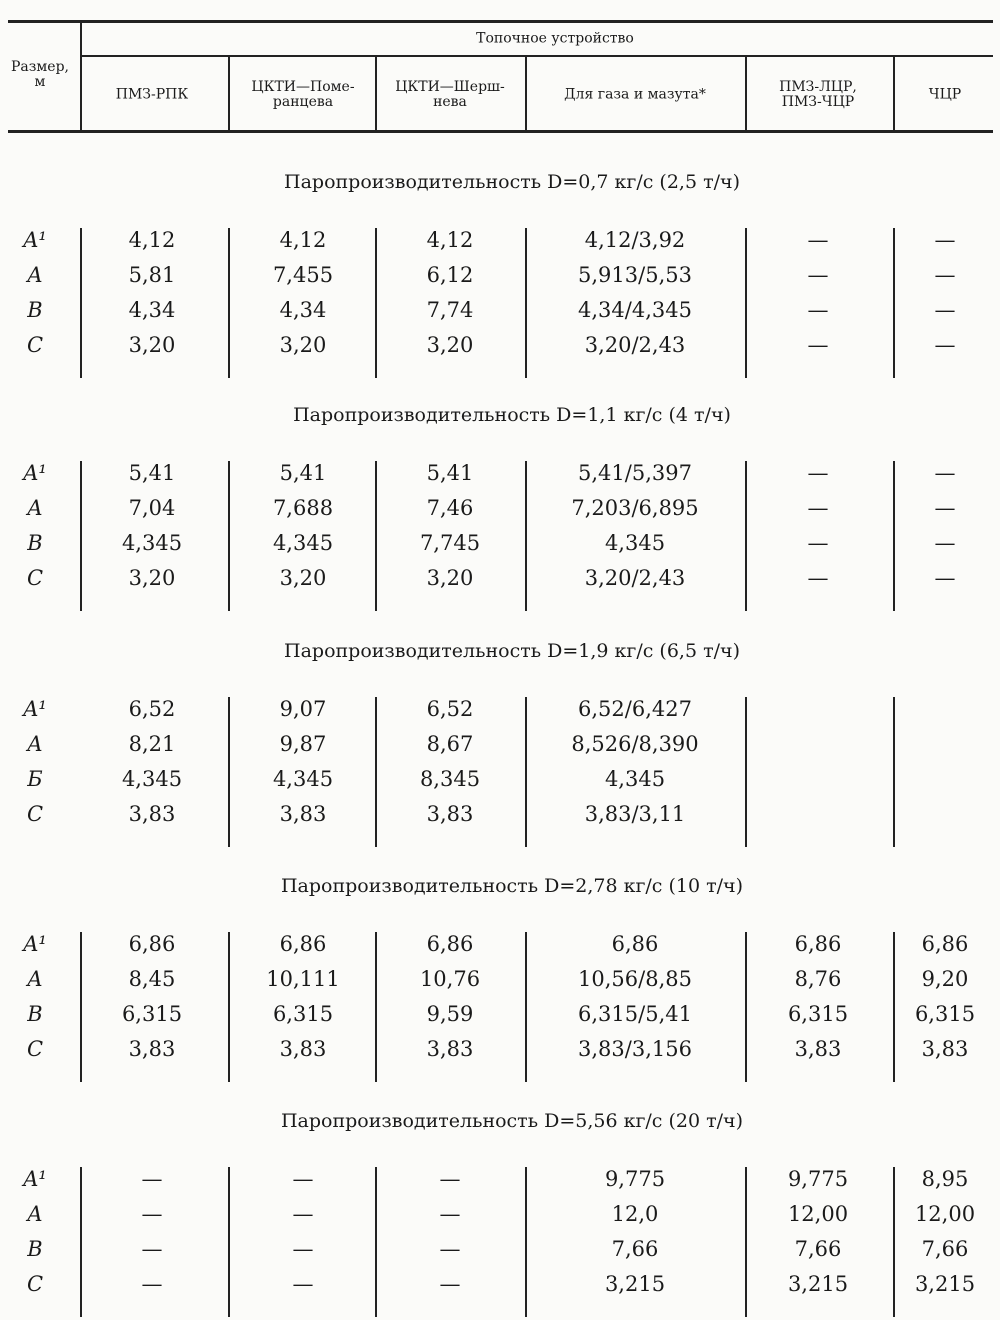  Describe the element at coordinates (635, 814) in the screenshot. I see `table-cell: 3,83/3,11` at that location.